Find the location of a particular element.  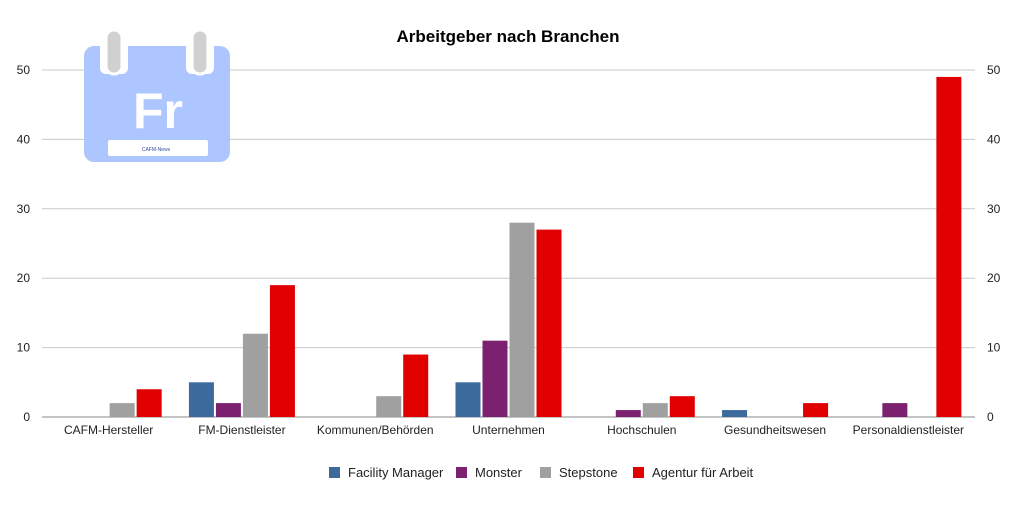

logo-letters: Fr is located at coordinates (158, 111).